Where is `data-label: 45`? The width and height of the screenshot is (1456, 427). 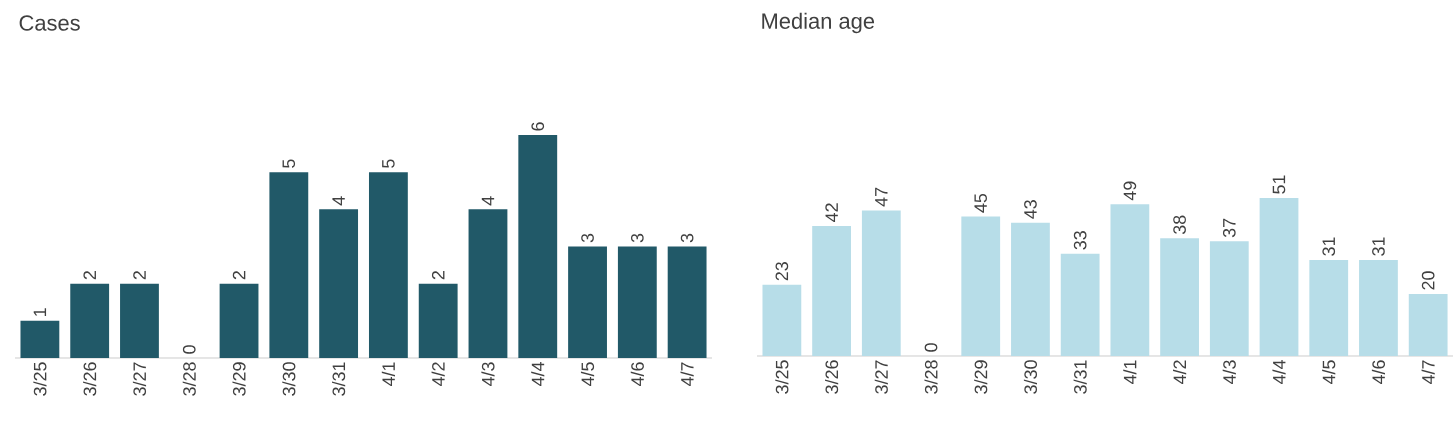 data-label: 45 is located at coordinates (980, 203).